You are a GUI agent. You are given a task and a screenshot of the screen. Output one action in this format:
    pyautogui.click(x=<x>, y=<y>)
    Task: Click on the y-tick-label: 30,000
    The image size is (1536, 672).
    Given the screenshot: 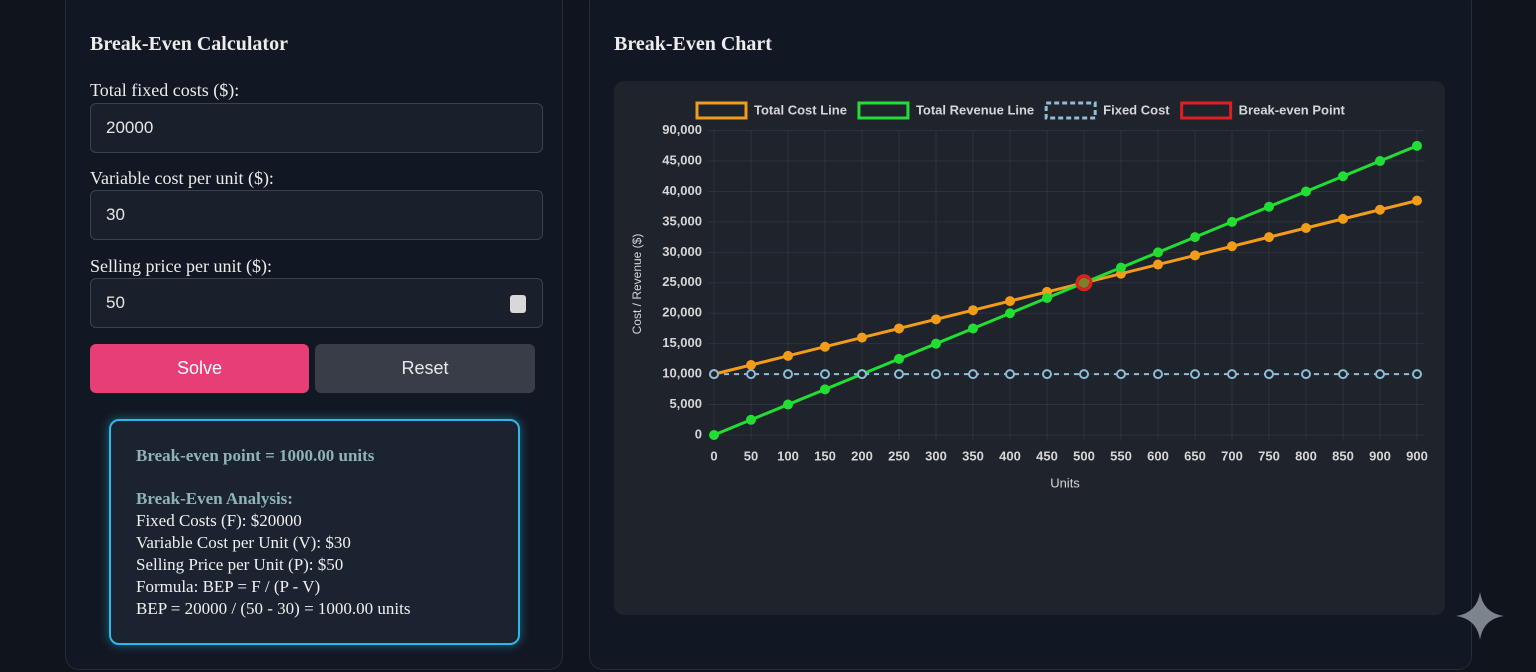 What is the action you would take?
    pyautogui.click(x=682, y=251)
    